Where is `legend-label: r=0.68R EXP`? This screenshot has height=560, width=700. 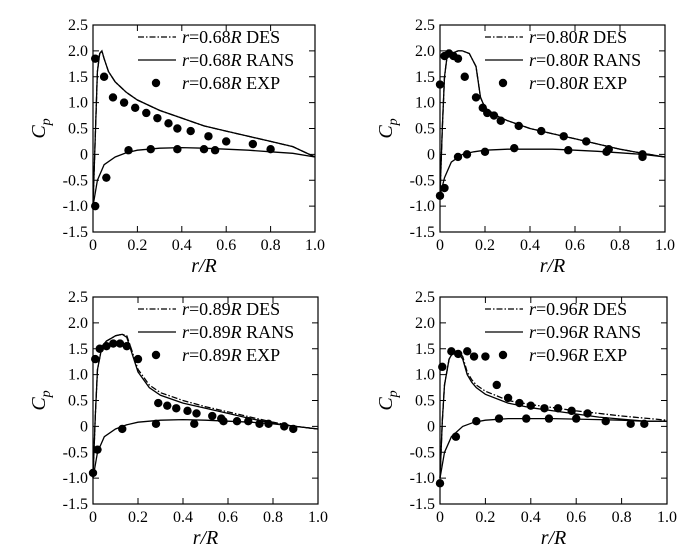
legend-label: r=0.68R EXP is located at coordinates (231, 83).